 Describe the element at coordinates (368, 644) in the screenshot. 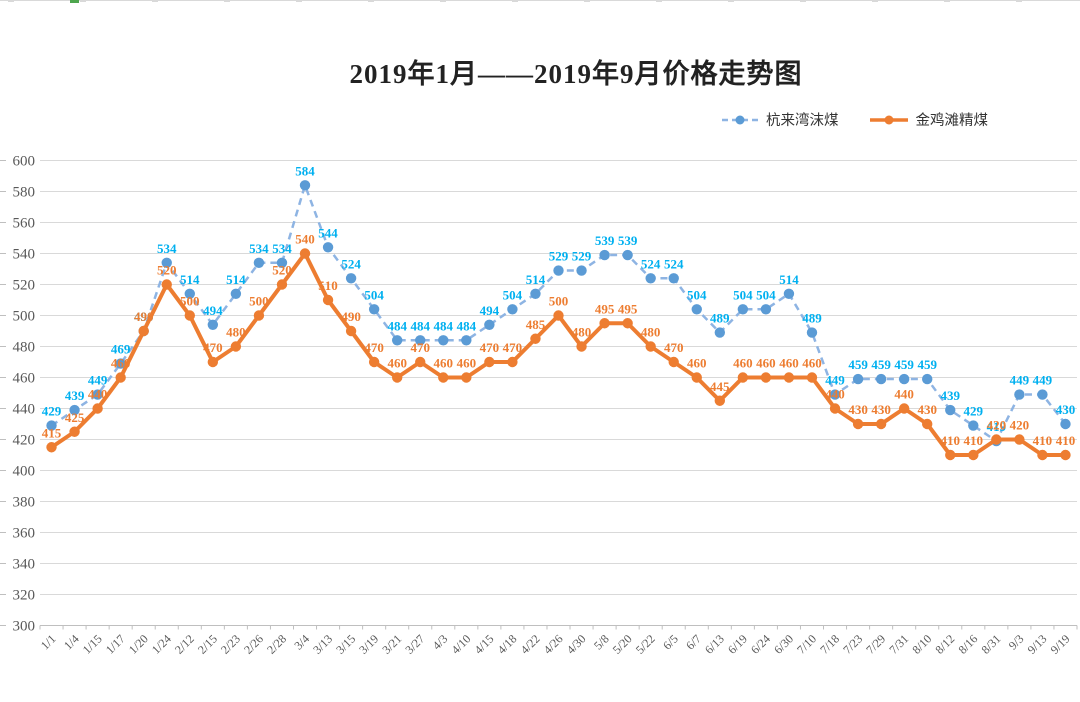

I see `x-axis-tick-label: 3/19` at that location.